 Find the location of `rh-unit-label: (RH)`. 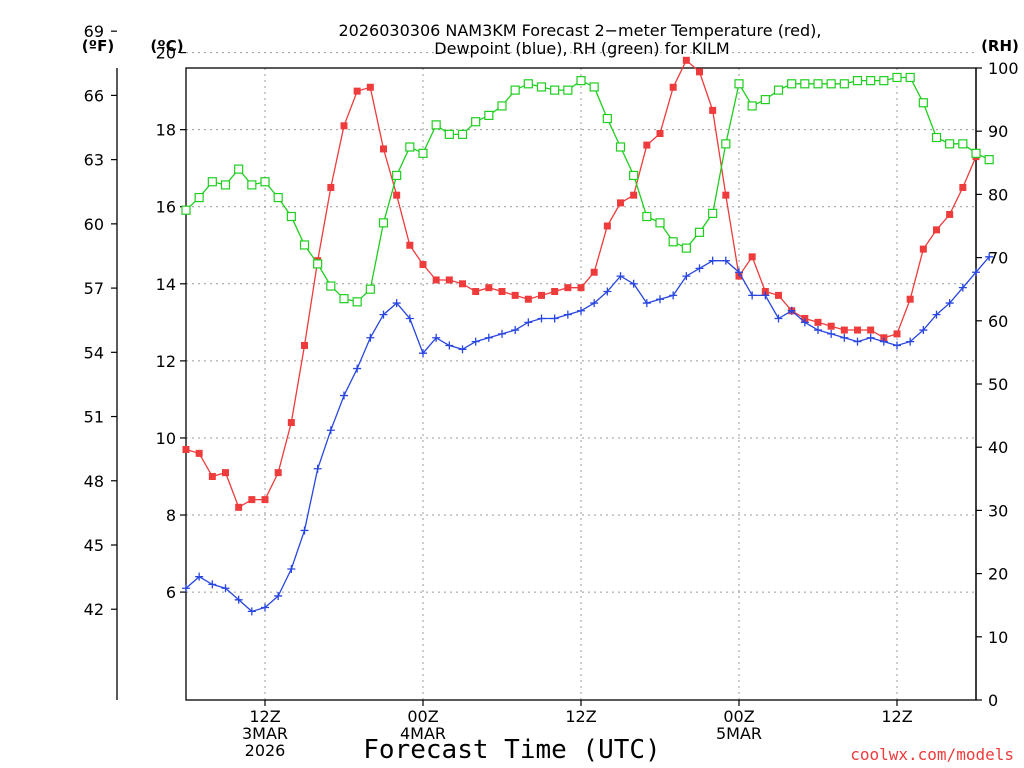

rh-unit-label: (RH) is located at coordinates (1000, 46).